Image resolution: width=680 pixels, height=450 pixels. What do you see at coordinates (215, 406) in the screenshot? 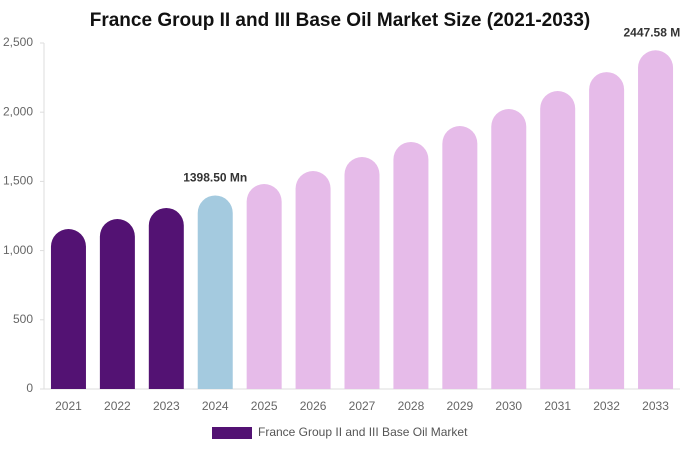
I see `x-tick-label: 2024` at bounding box center [215, 406].